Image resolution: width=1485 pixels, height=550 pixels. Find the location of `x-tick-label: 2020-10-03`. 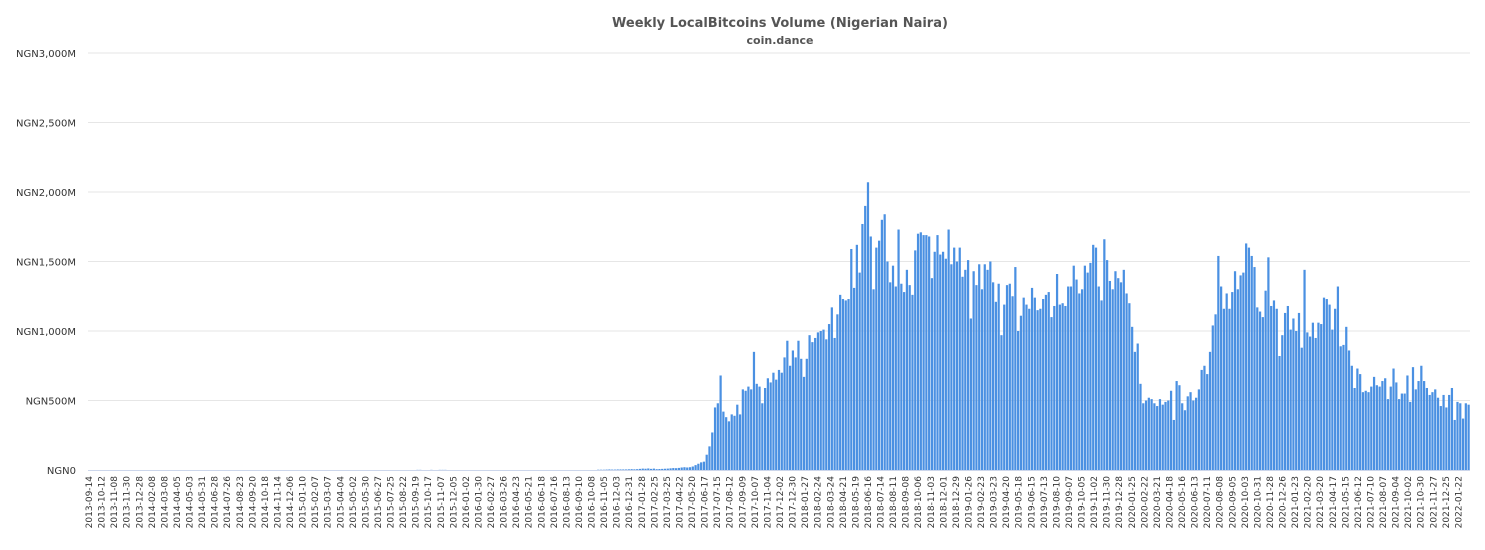

x-tick-label: 2020-10-03 is located at coordinates (1246, 502).